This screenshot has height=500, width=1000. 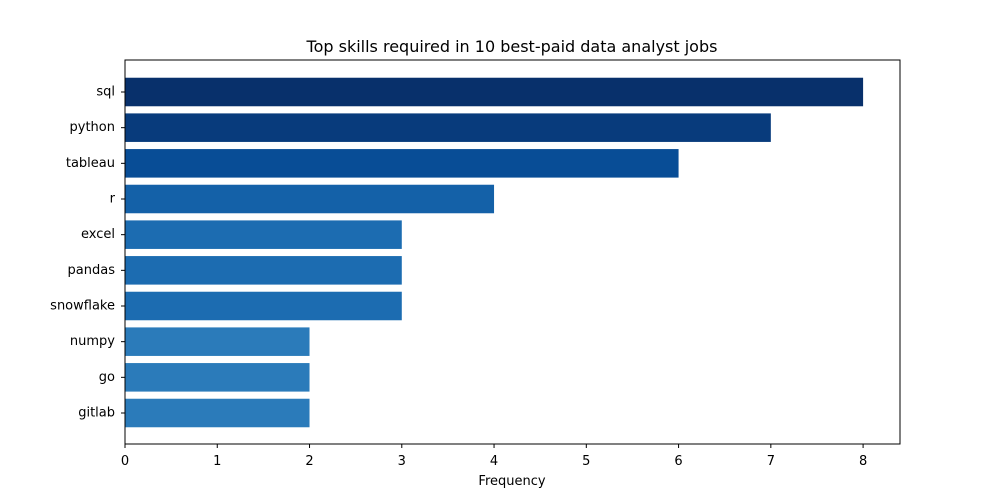 I want to click on x-tick-label: 8, so click(x=863, y=461).